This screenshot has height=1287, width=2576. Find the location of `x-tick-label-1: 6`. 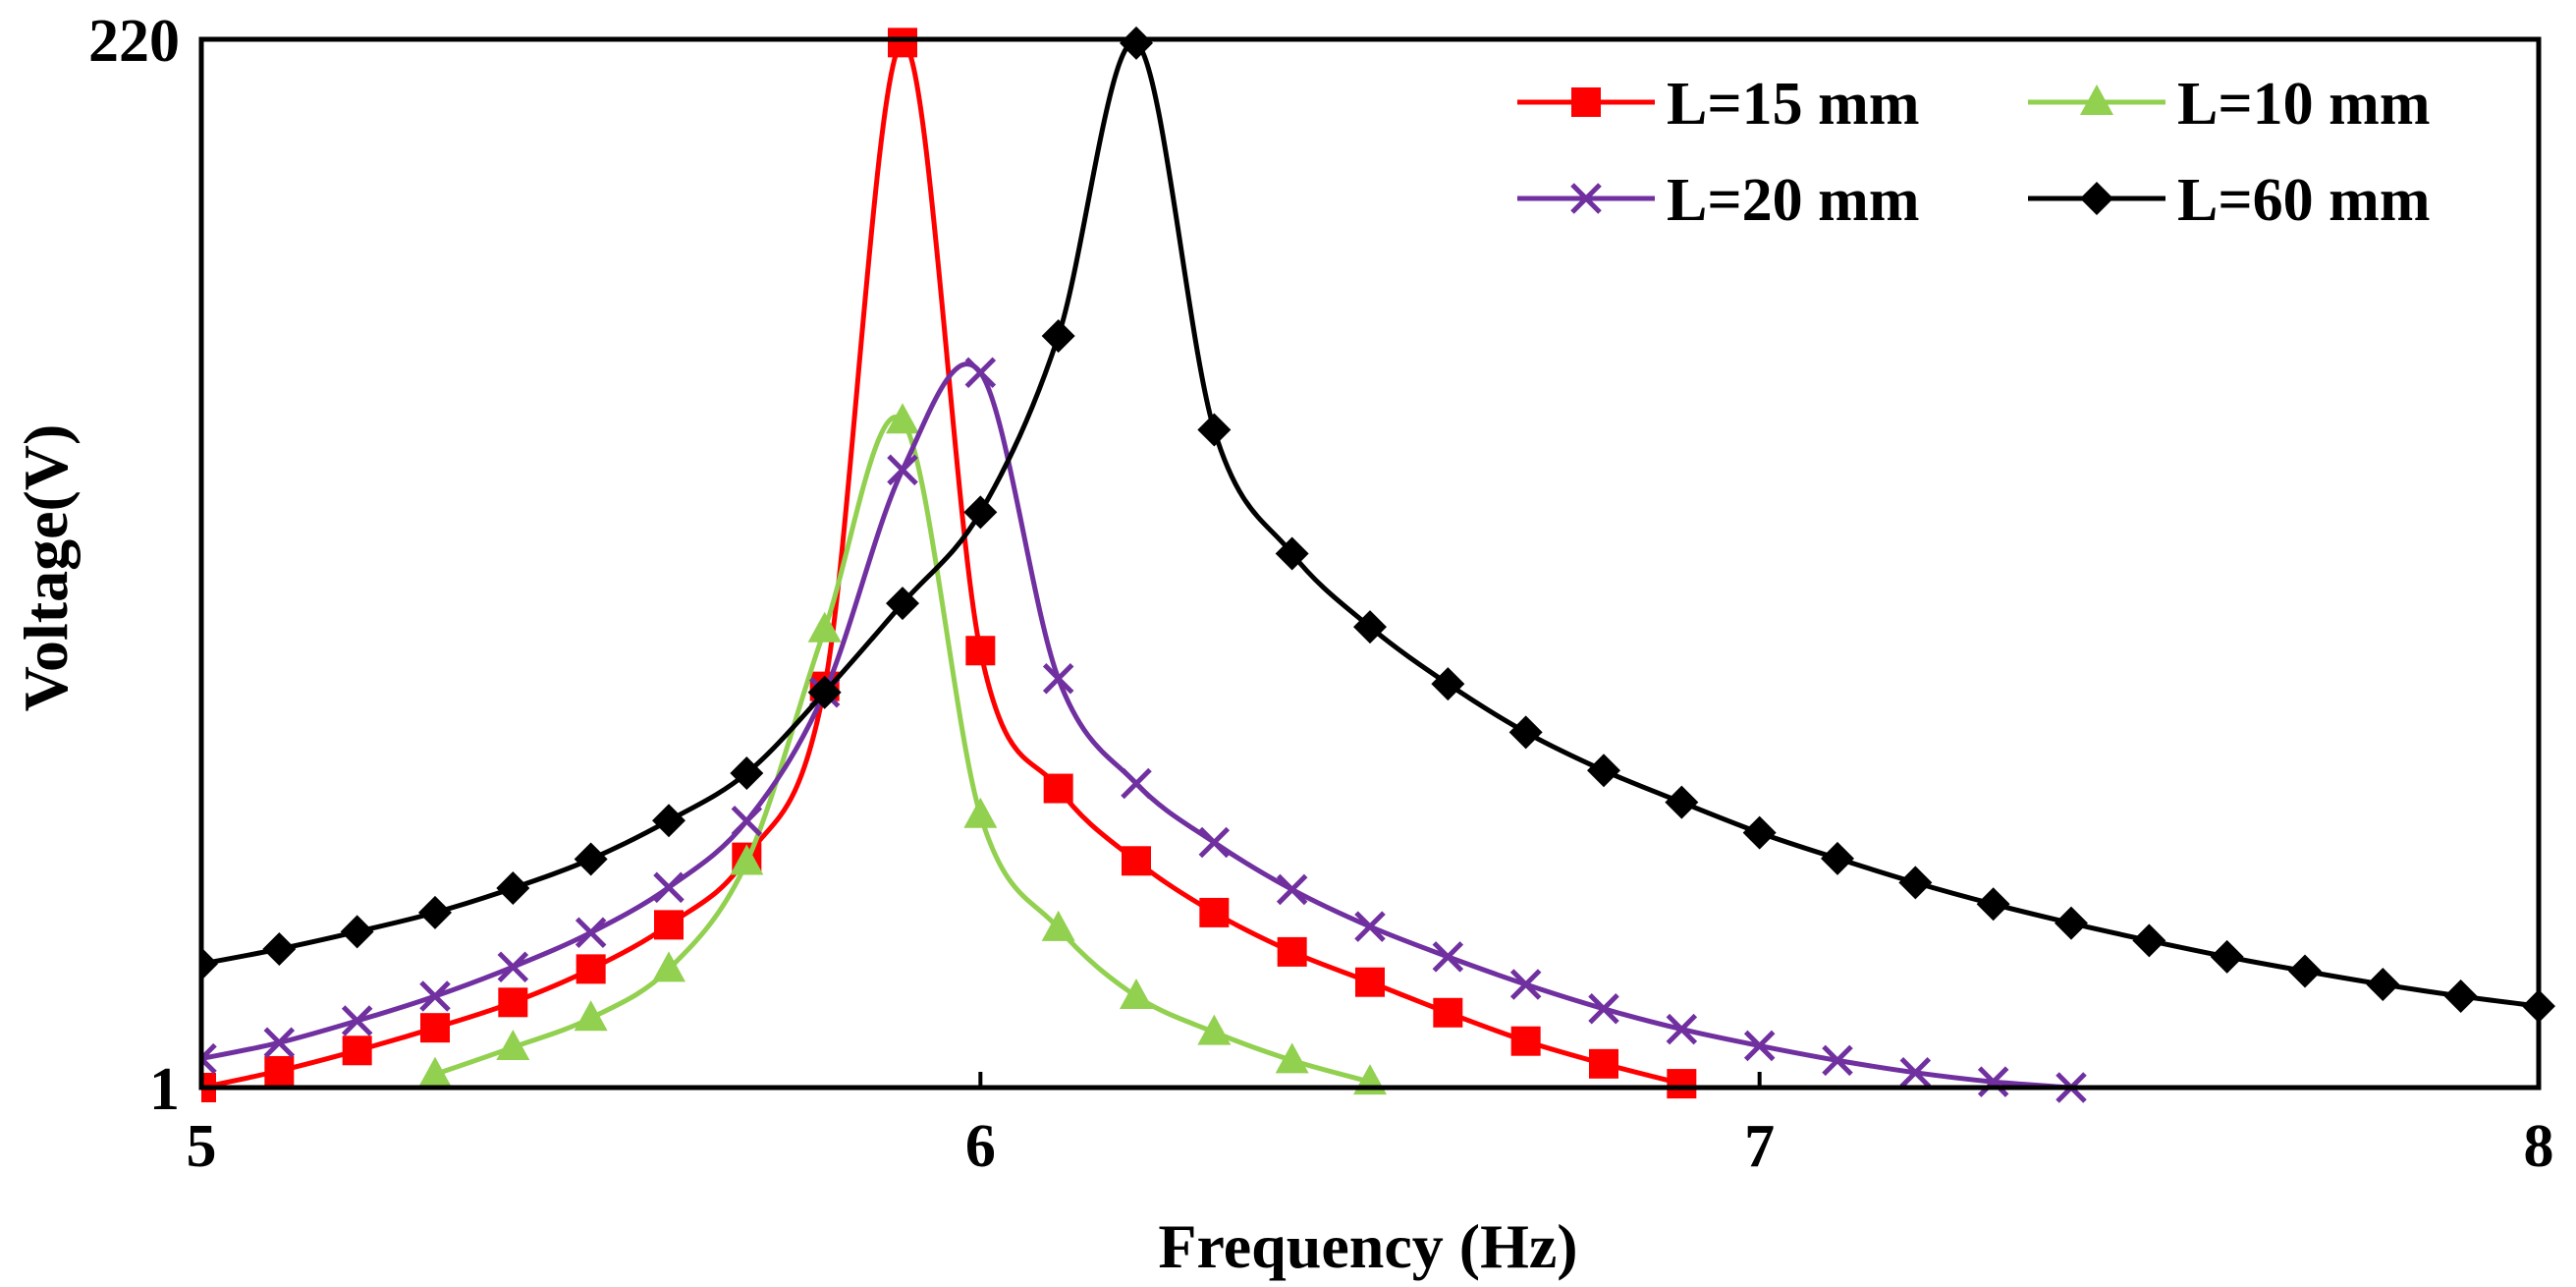

x-tick-label-1: 6 is located at coordinates (980, 1147).